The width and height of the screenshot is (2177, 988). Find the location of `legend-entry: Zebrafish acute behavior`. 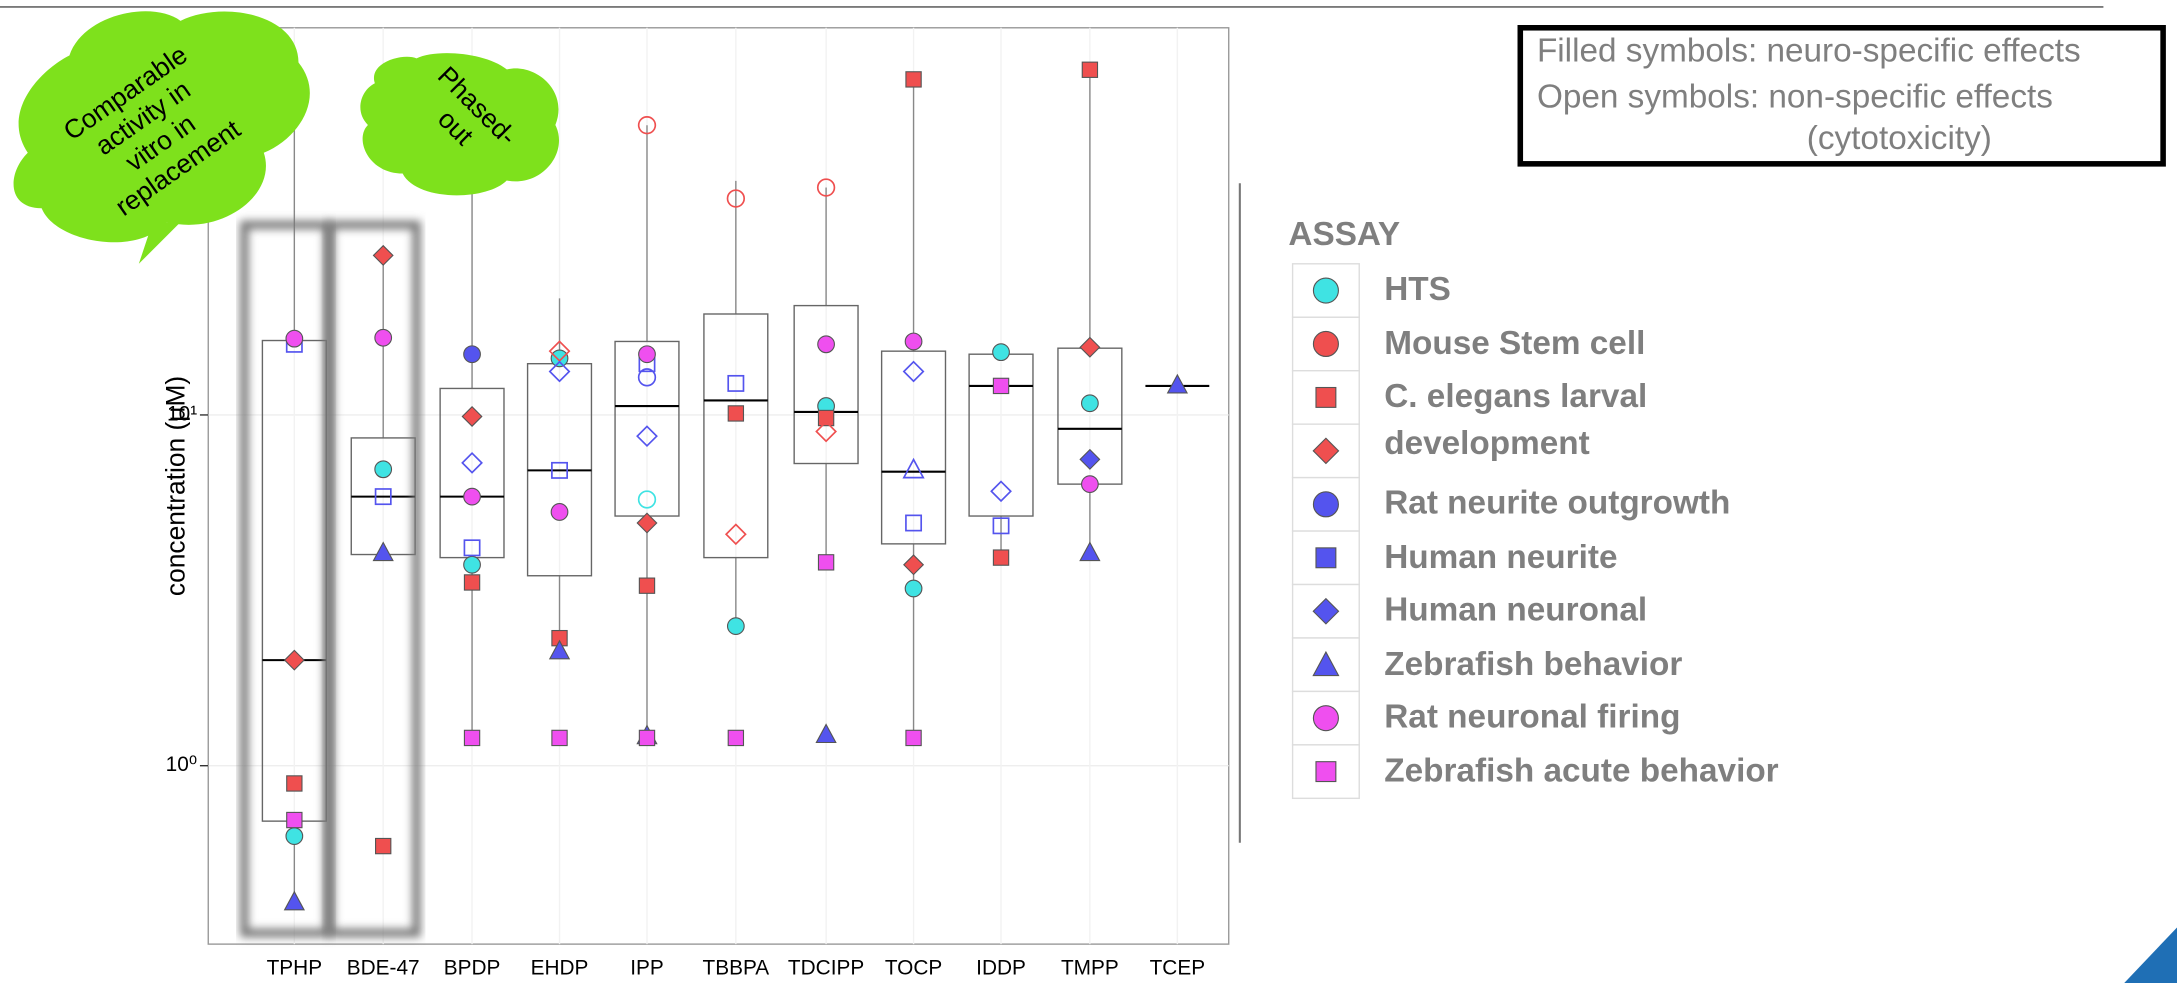

legend-entry: Zebrafish acute behavior is located at coordinates (1581, 770).